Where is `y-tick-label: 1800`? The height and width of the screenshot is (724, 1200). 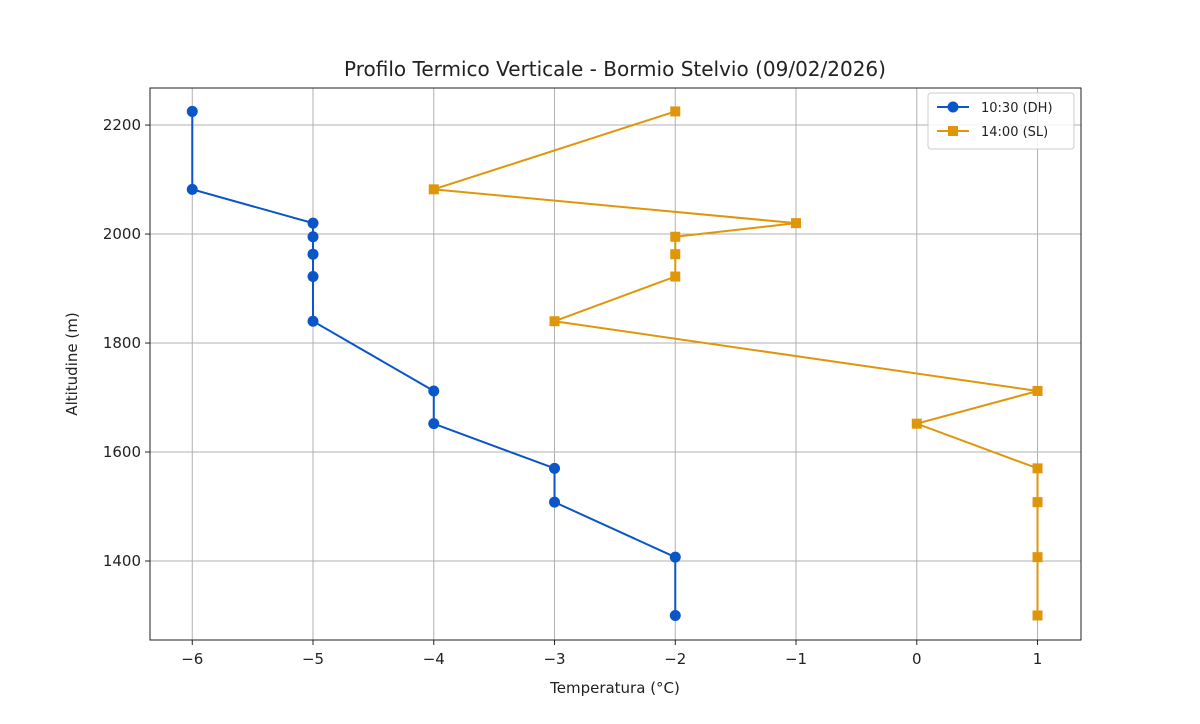 y-tick-label: 1800 is located at coordinates (122, 343).